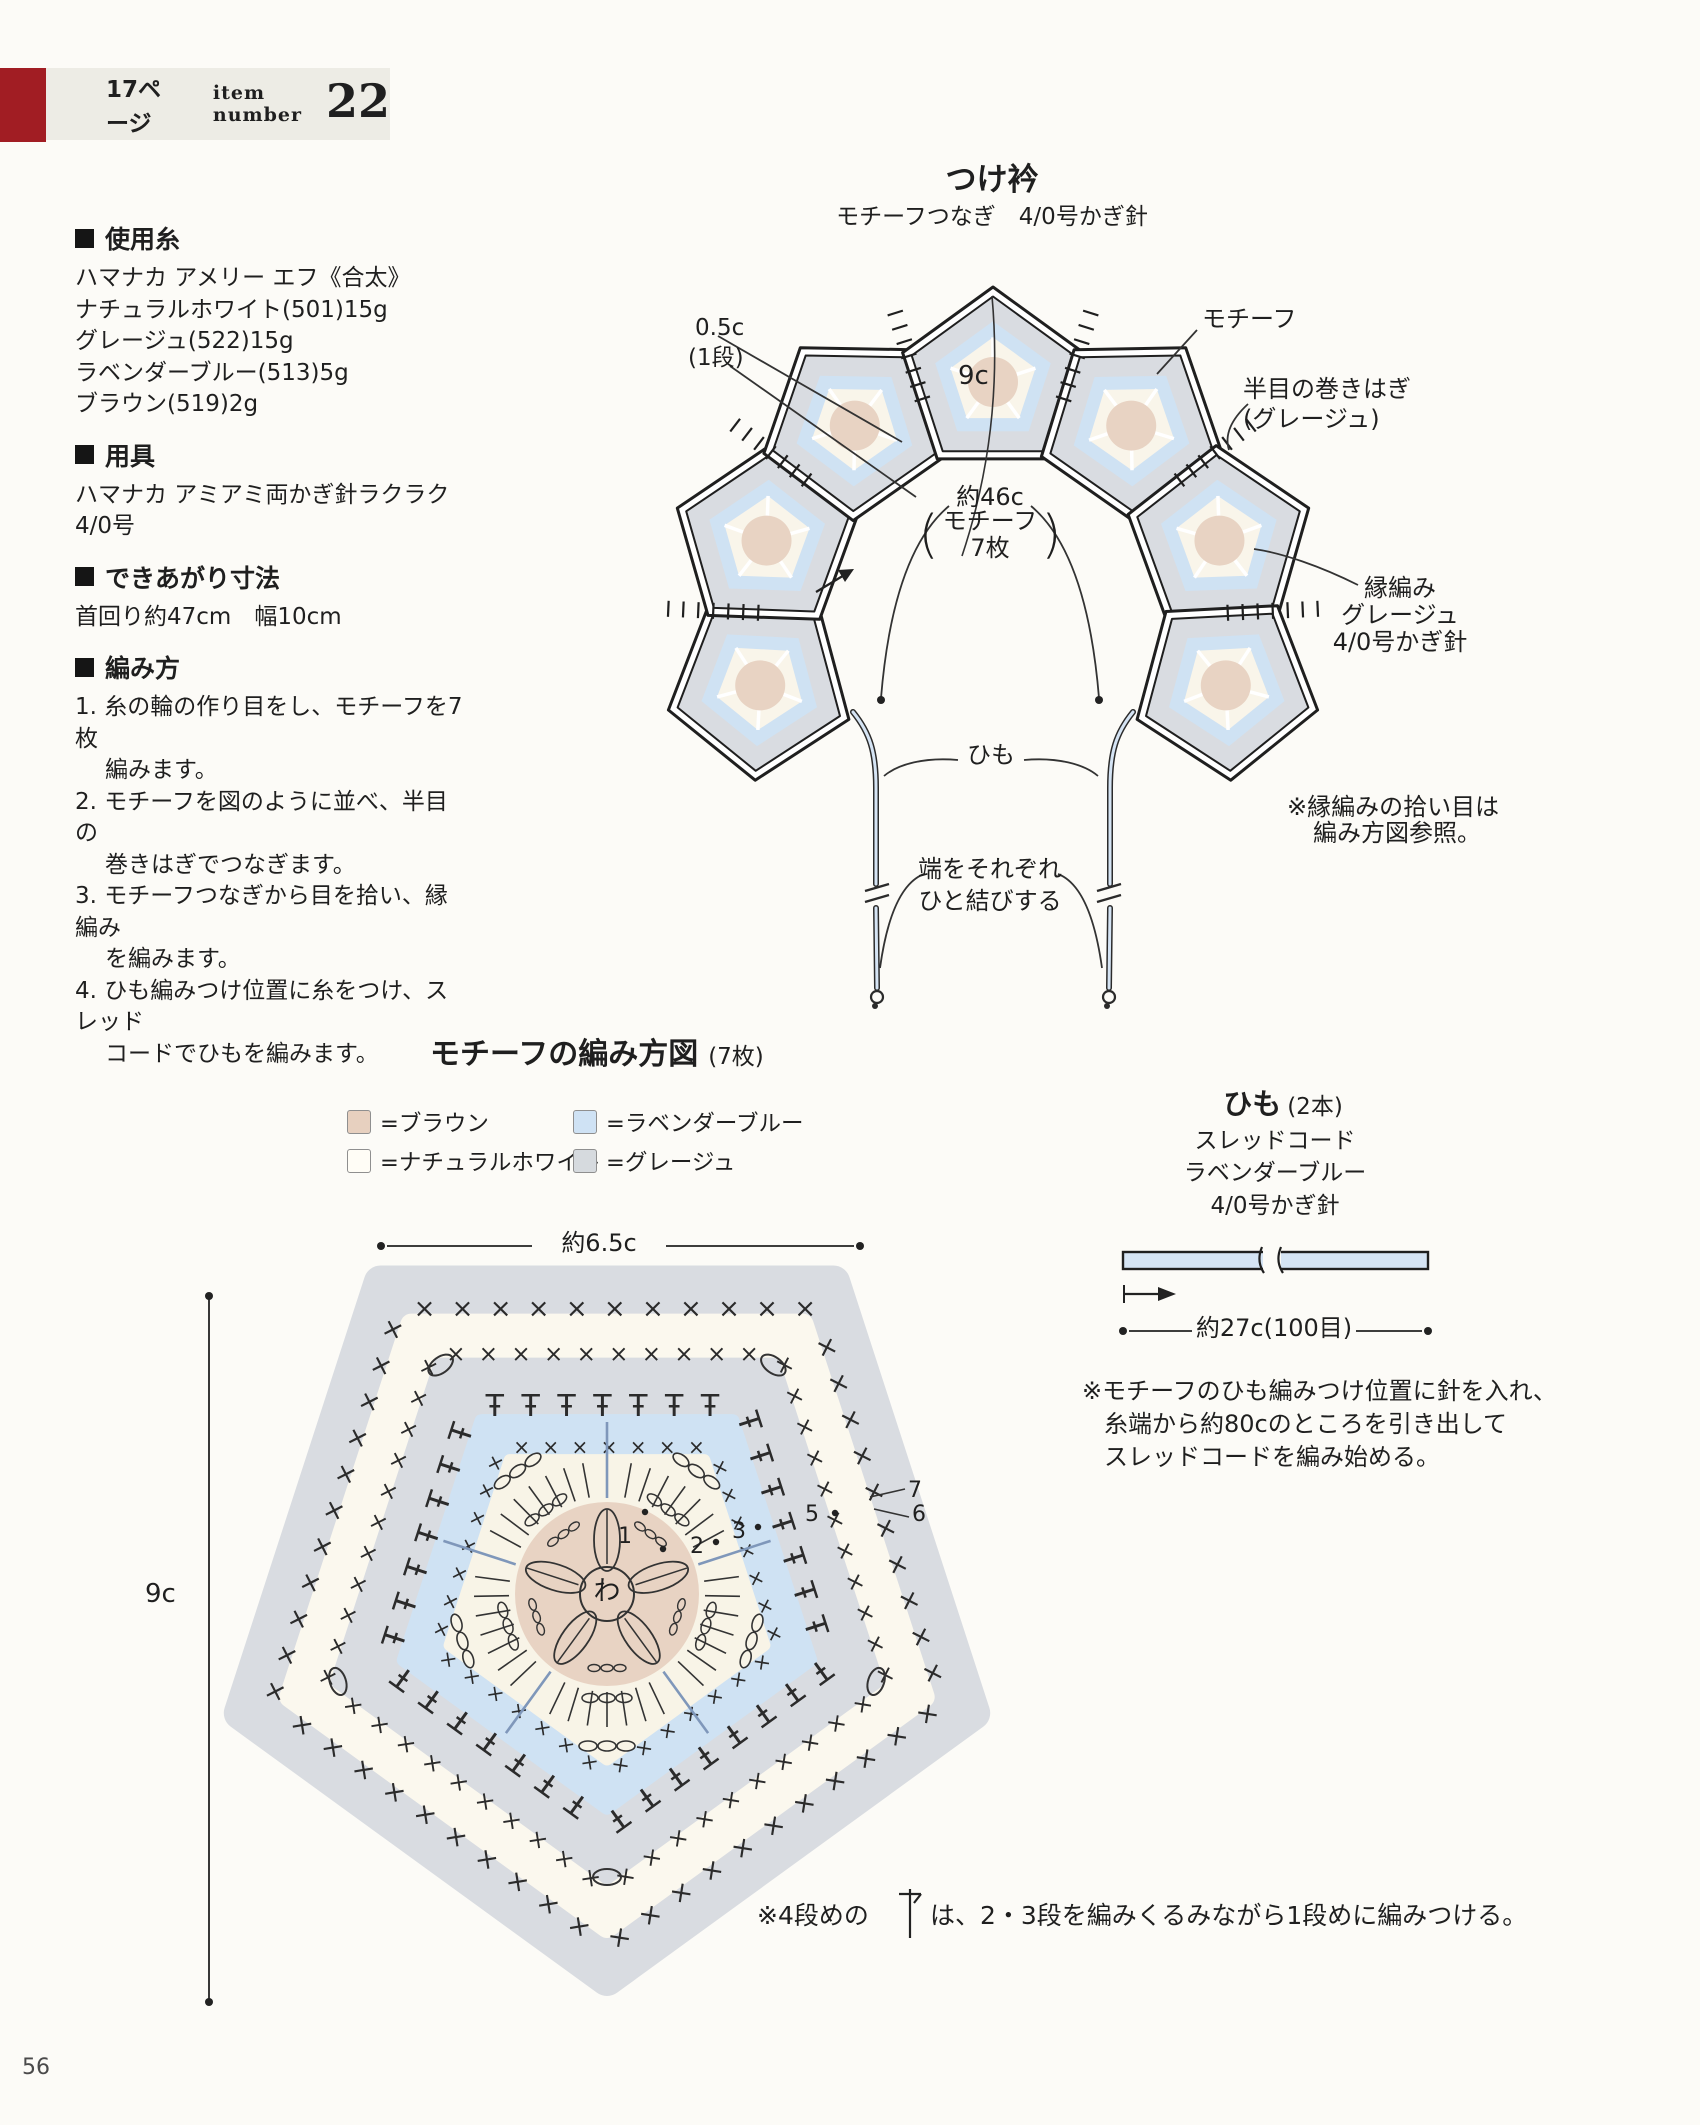 This screenshot has width=1700, height=2125. Describe the element at coordinates (739, 1531) in the screenshot. I see `round-number-3: 3` at that location.